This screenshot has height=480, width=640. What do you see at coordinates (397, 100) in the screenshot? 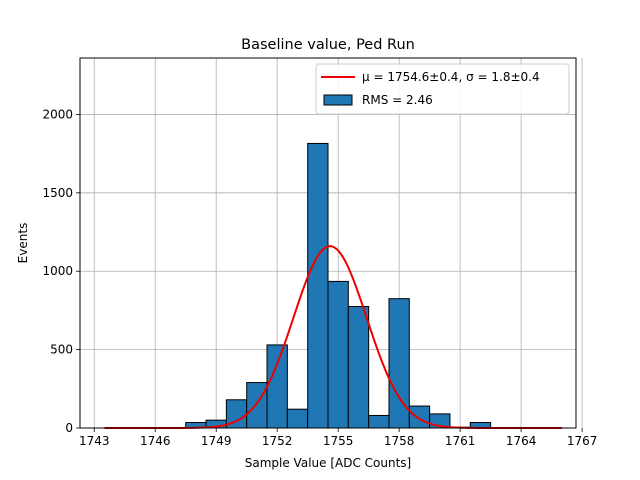
I see `legend-rms-label: RMS = 2.46` at bounding box center [397, 100].